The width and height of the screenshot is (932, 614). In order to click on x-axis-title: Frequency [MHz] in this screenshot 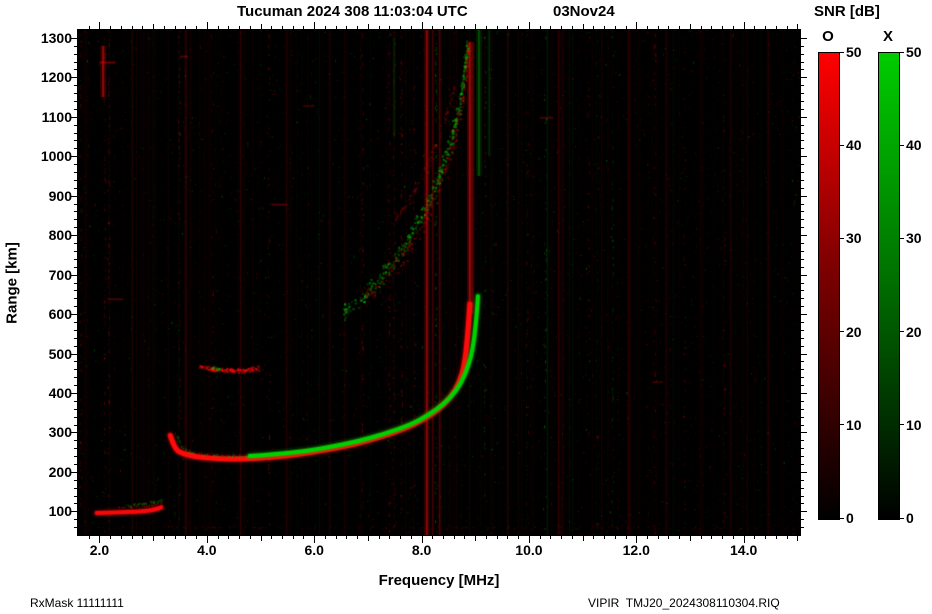, I will do `click(439, 580)`.